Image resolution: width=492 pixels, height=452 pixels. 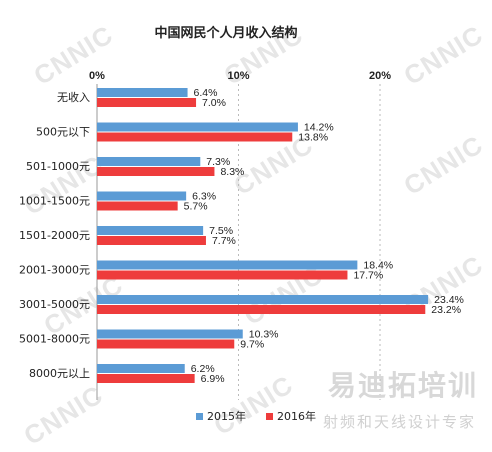 I want to click on data-label: 7.3%, so click(x=218, y=162).